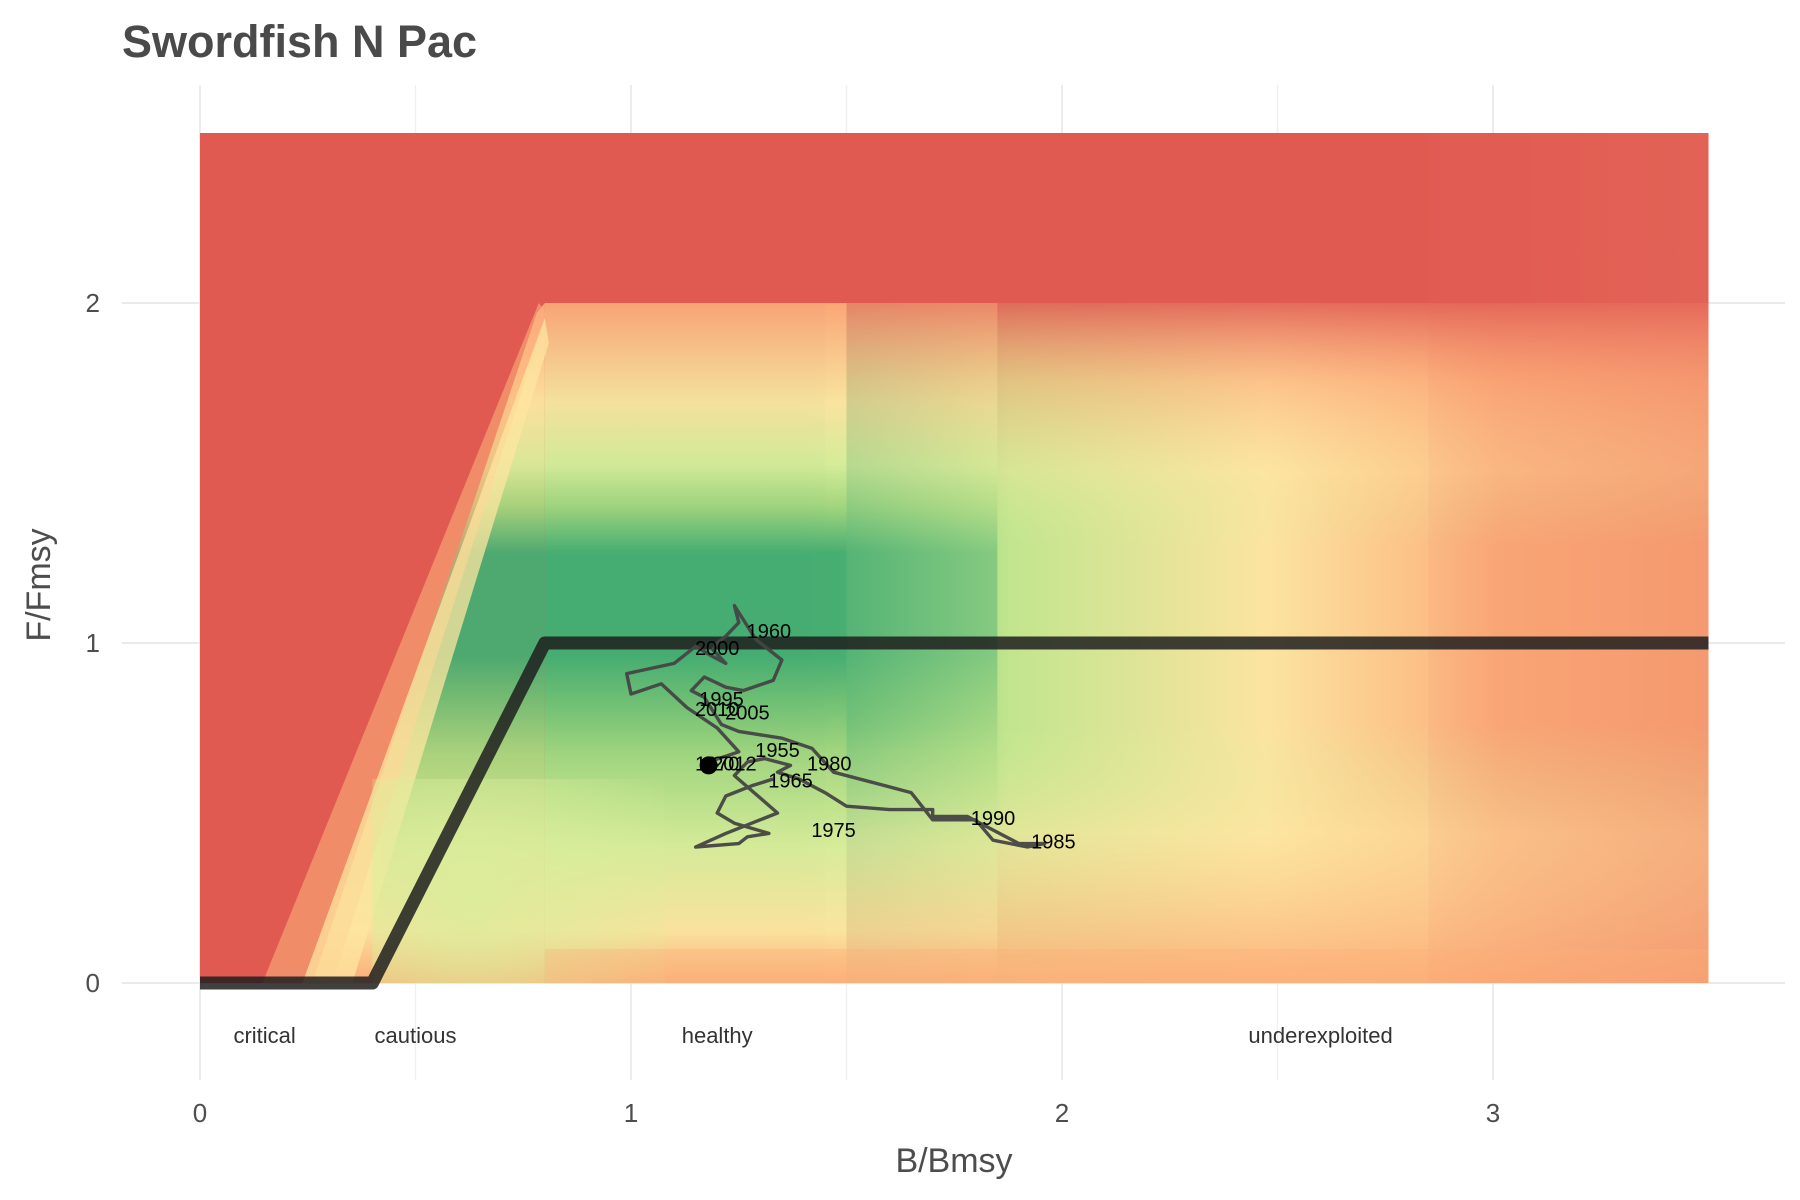  What do you see at coordinates (717, 1035) in the screenshot?
I see `zone-label-healthy: healthy` at bounding box center [717, 1035].